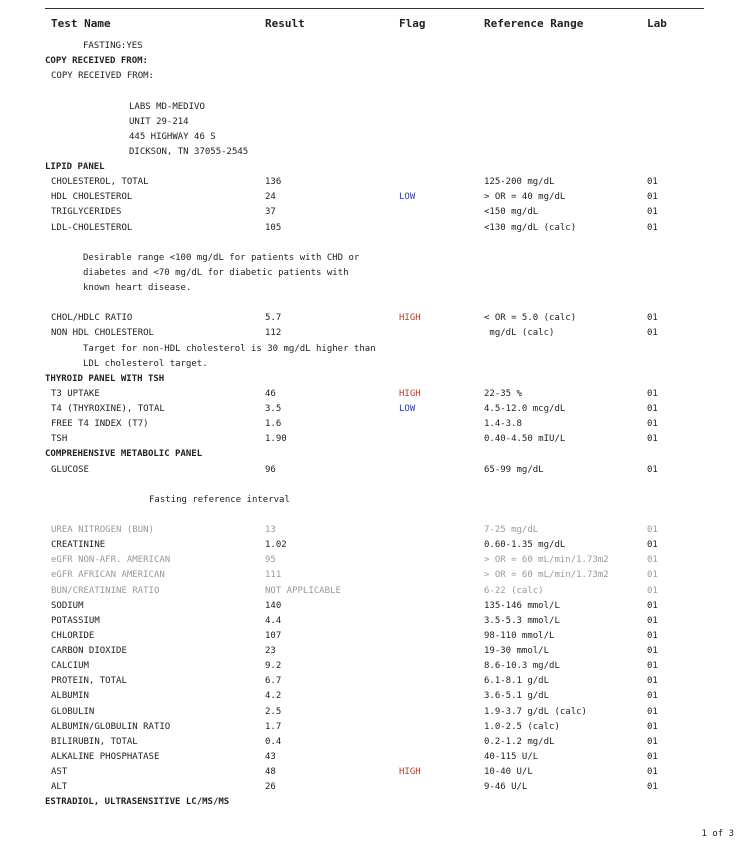  I want to click on test-name: NON HDL CHOLESTEROL, so click(102, 333).